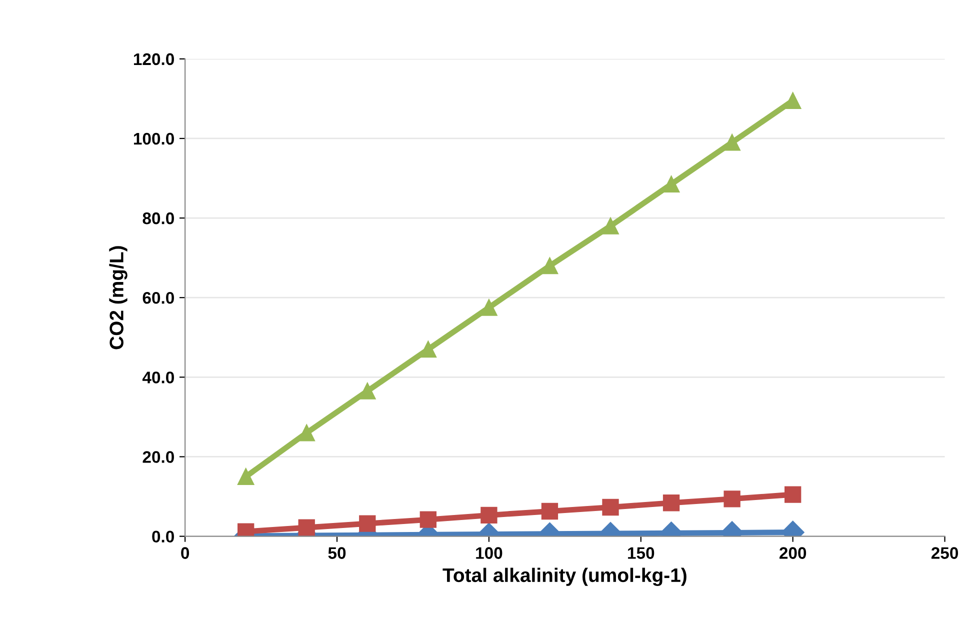  Describe the element at coordinates (185, 553) in the screenshot. I see `x-tick-label: 0` at that location.